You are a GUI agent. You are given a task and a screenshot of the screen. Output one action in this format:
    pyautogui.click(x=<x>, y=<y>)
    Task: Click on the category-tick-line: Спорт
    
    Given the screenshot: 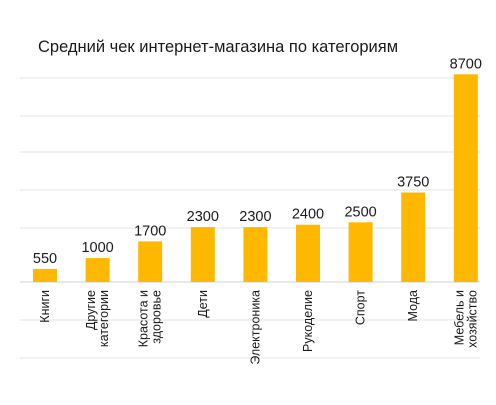 What is the action you would take?
    pyautogui.click(x=361, y=307)
    